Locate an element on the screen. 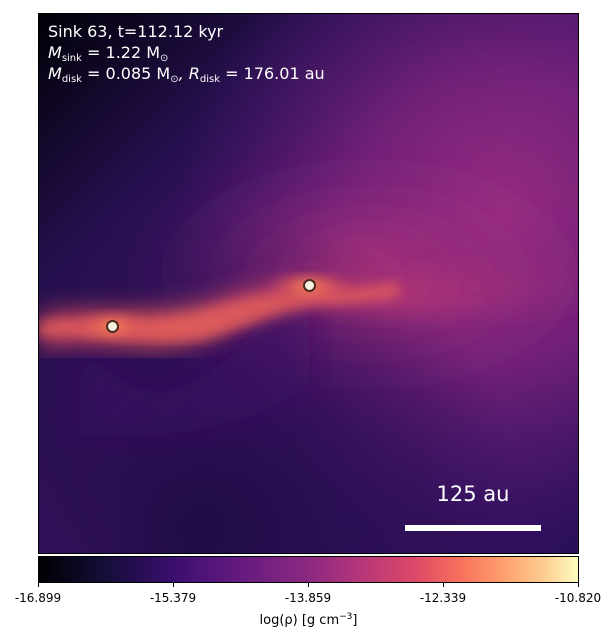 Image resolution: width=615 pixels, height=644 pixels. sink-left-marker is located at coordinates (112, 326).